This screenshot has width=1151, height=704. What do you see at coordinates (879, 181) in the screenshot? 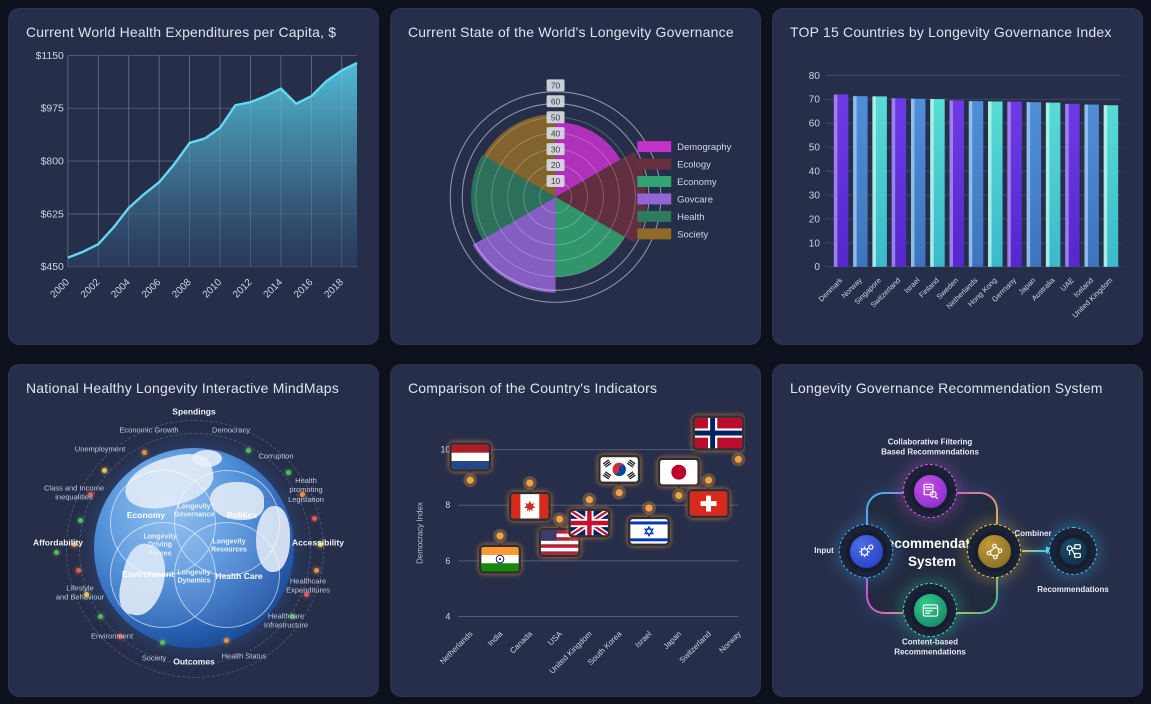
I see `bar-singapore` at bounding box center [879, 181].